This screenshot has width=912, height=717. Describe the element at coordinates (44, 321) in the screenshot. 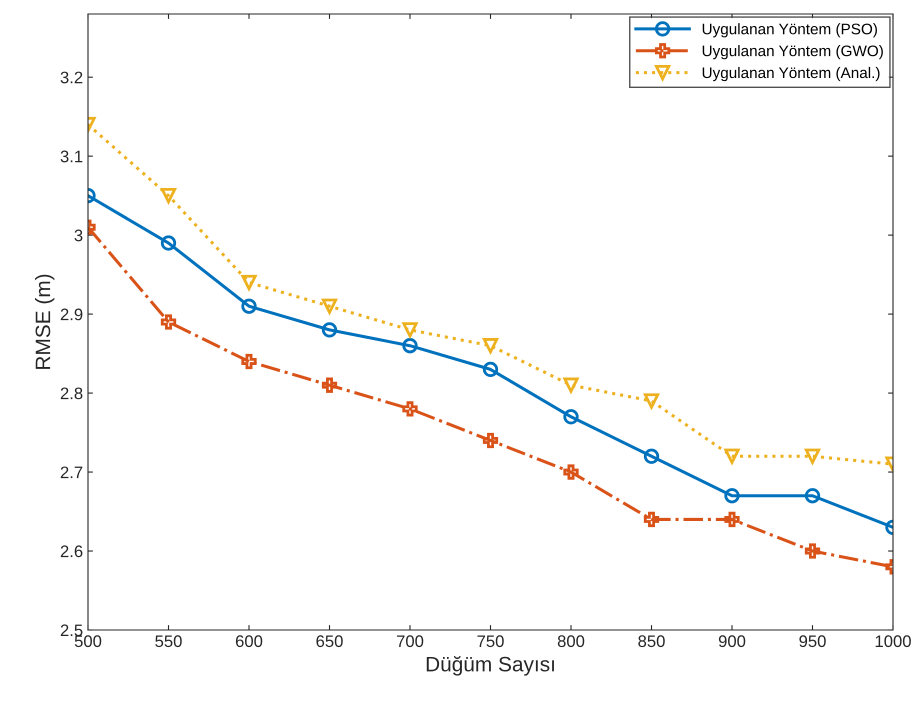

I see `y-axis-title: RMSE (m)` at that location.